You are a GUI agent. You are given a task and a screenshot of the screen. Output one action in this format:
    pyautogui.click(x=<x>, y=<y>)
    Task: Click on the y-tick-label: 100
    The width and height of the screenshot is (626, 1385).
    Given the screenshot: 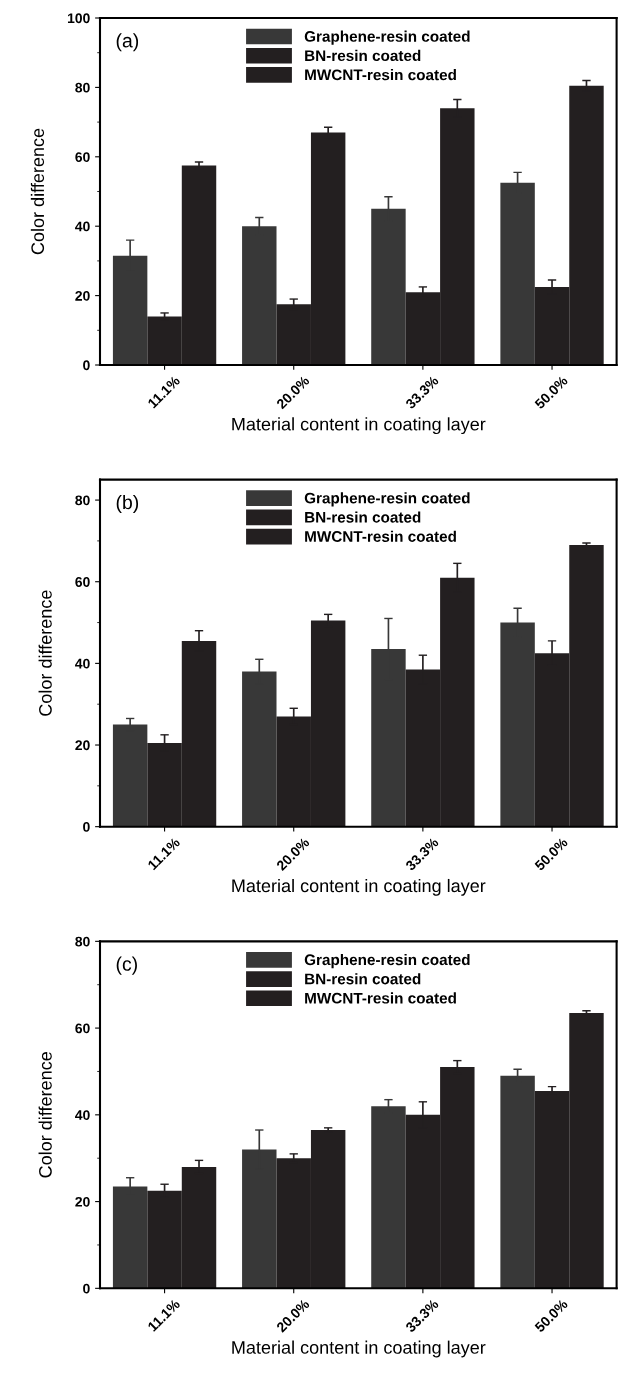 What is the action you would take?
    pyautogui.click(x=78, y=18)
    